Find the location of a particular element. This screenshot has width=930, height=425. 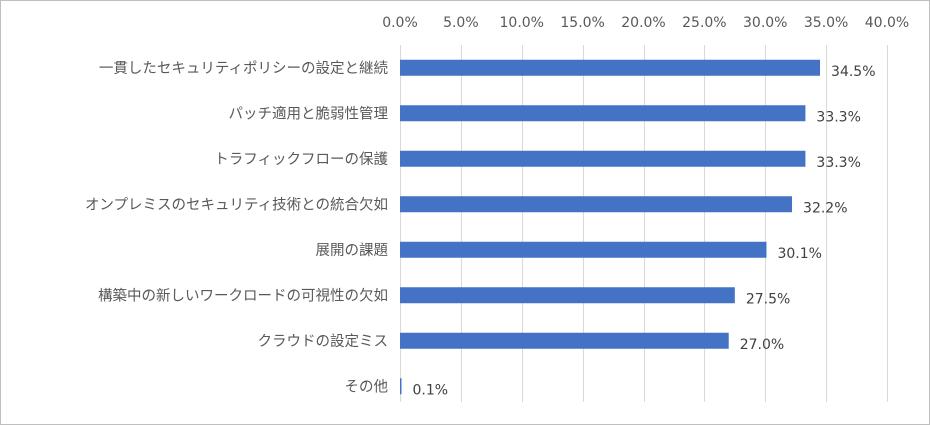

x-tick-label: 40.0% is located at coordinates (887, 23).